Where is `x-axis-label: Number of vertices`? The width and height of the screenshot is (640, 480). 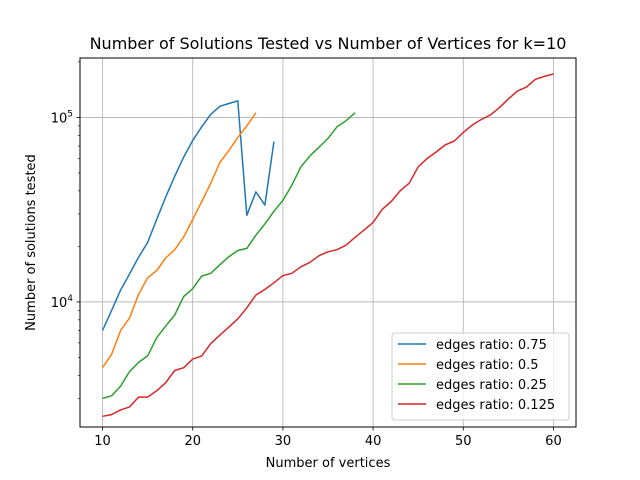
x-axis-label: Number of vertices is located at coordinates (328, 463).